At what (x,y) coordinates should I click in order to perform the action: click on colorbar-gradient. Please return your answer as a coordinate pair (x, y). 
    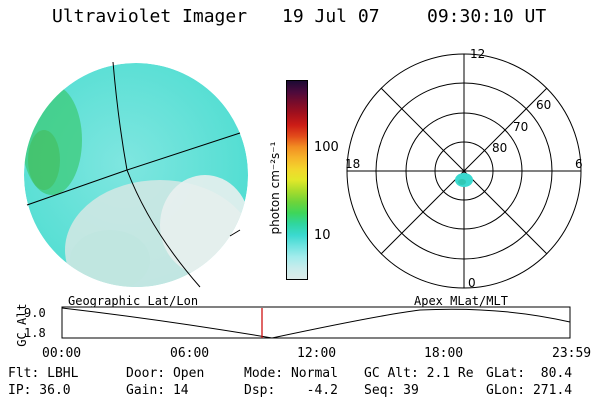
    Looking at the image, I should click on (297, 180).